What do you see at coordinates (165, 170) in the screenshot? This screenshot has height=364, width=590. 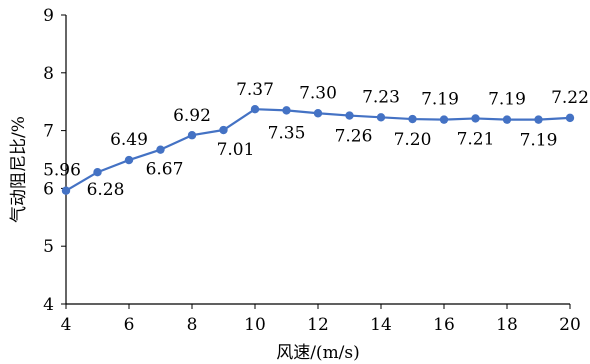 I see `data-label: 6.67` at bounding box center [165, 170].